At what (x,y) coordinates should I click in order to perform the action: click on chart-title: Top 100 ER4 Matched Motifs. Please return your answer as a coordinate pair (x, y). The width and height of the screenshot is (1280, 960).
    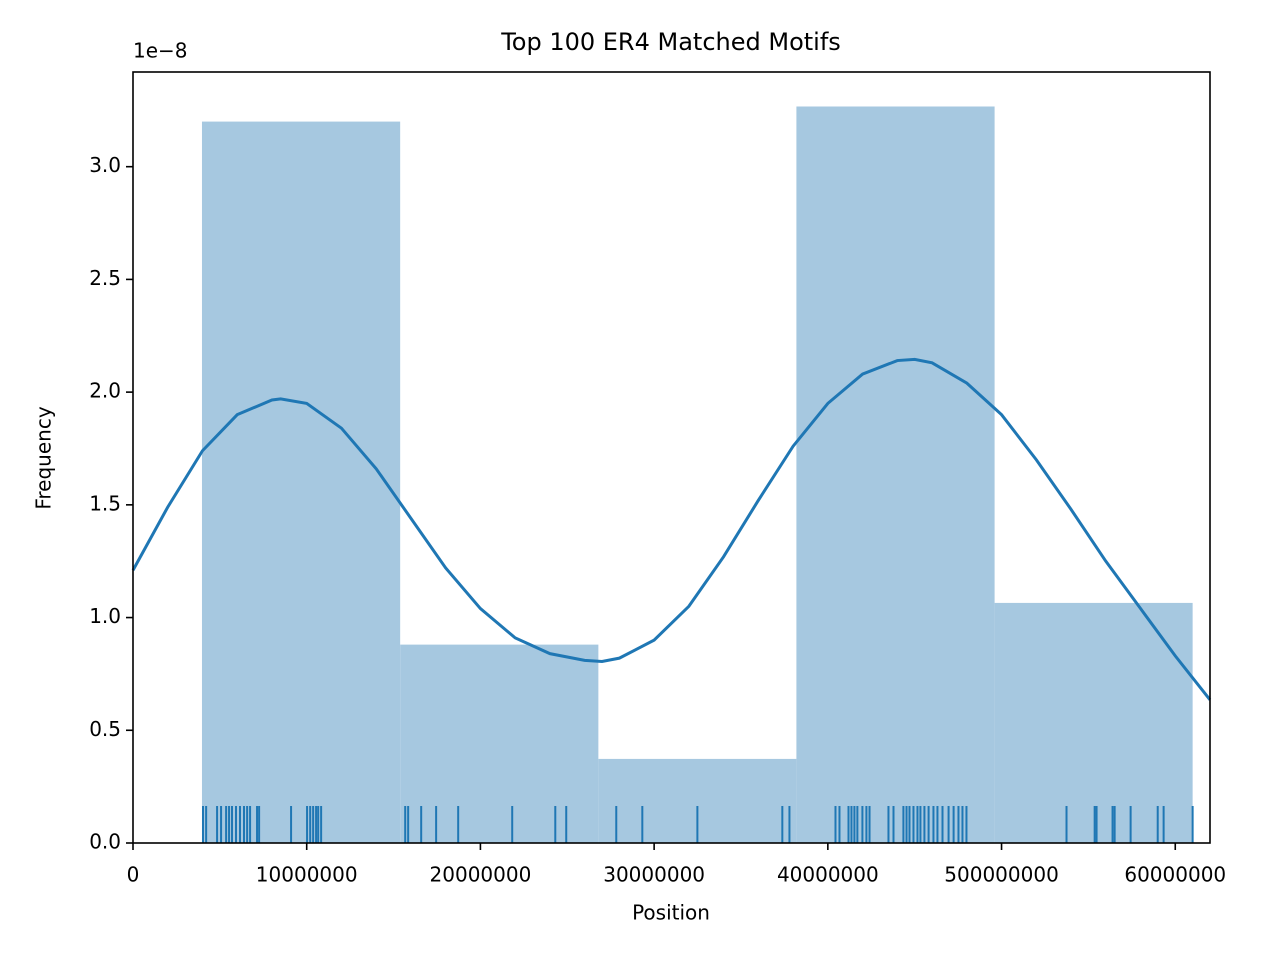
    Looking at the image, I should click on (670, 42).